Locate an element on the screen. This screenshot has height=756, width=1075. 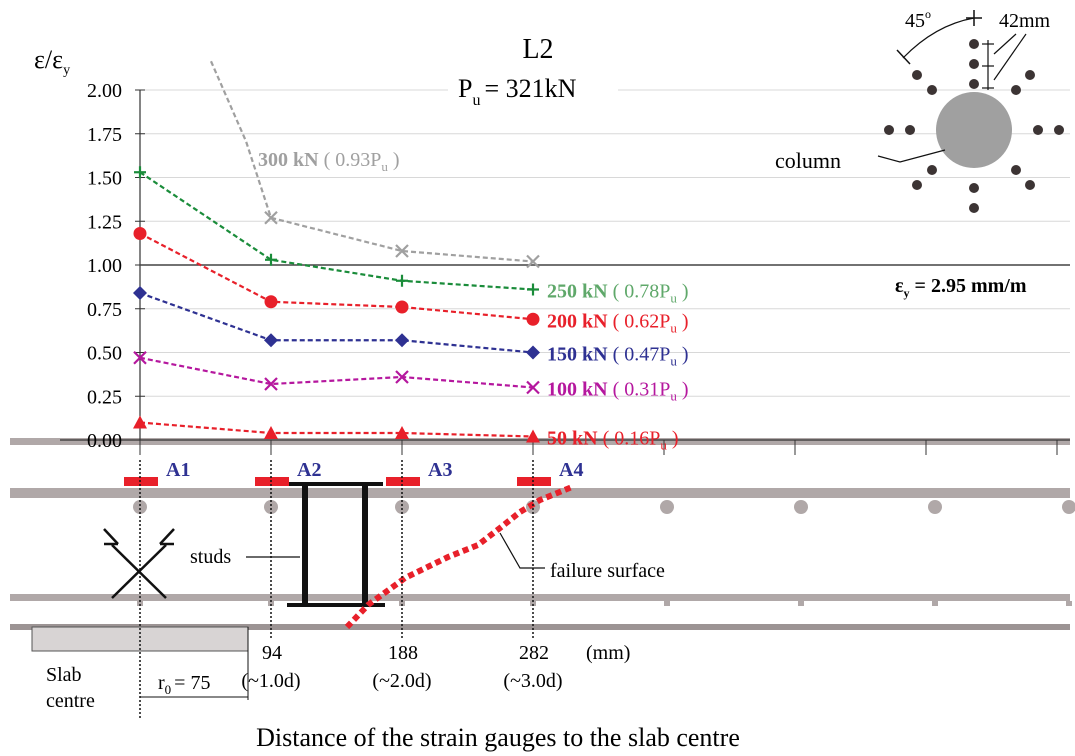
symmetry-symbol is located at coordinates (139, 563).